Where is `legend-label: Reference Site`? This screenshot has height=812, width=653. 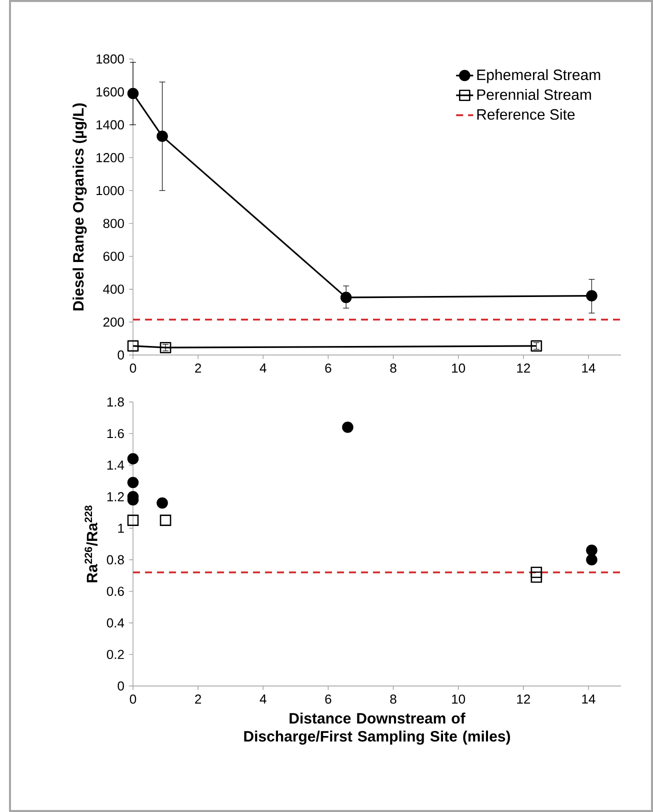 legend-label: Reference Site is located at coordinates (526, 114).